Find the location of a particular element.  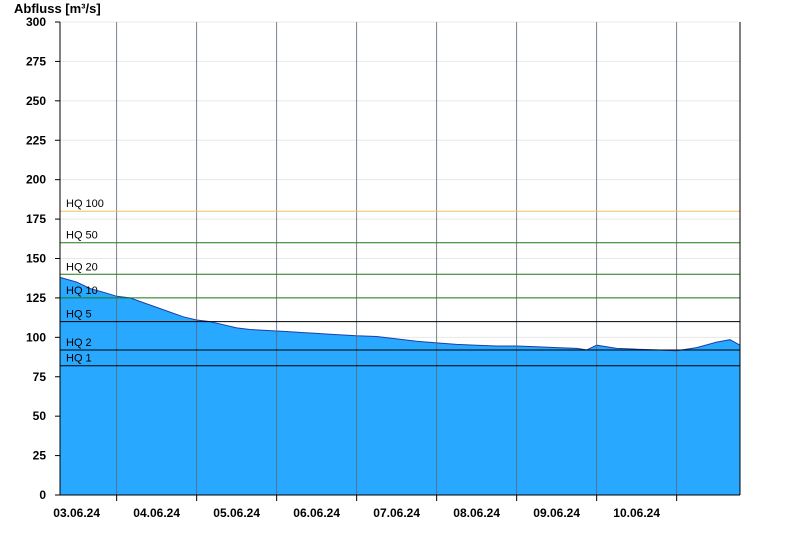

y-tick-label: 125 is located at coordinates (36, 298).